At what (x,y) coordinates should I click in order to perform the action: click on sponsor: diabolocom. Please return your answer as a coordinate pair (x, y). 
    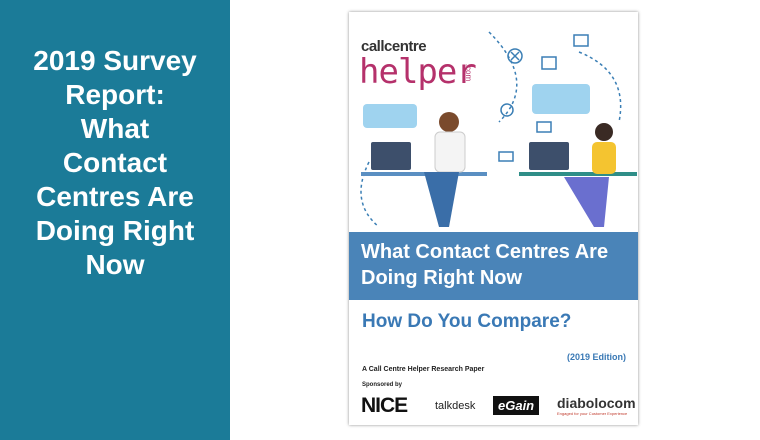
    Looking at the image, I should click on (596, 403).